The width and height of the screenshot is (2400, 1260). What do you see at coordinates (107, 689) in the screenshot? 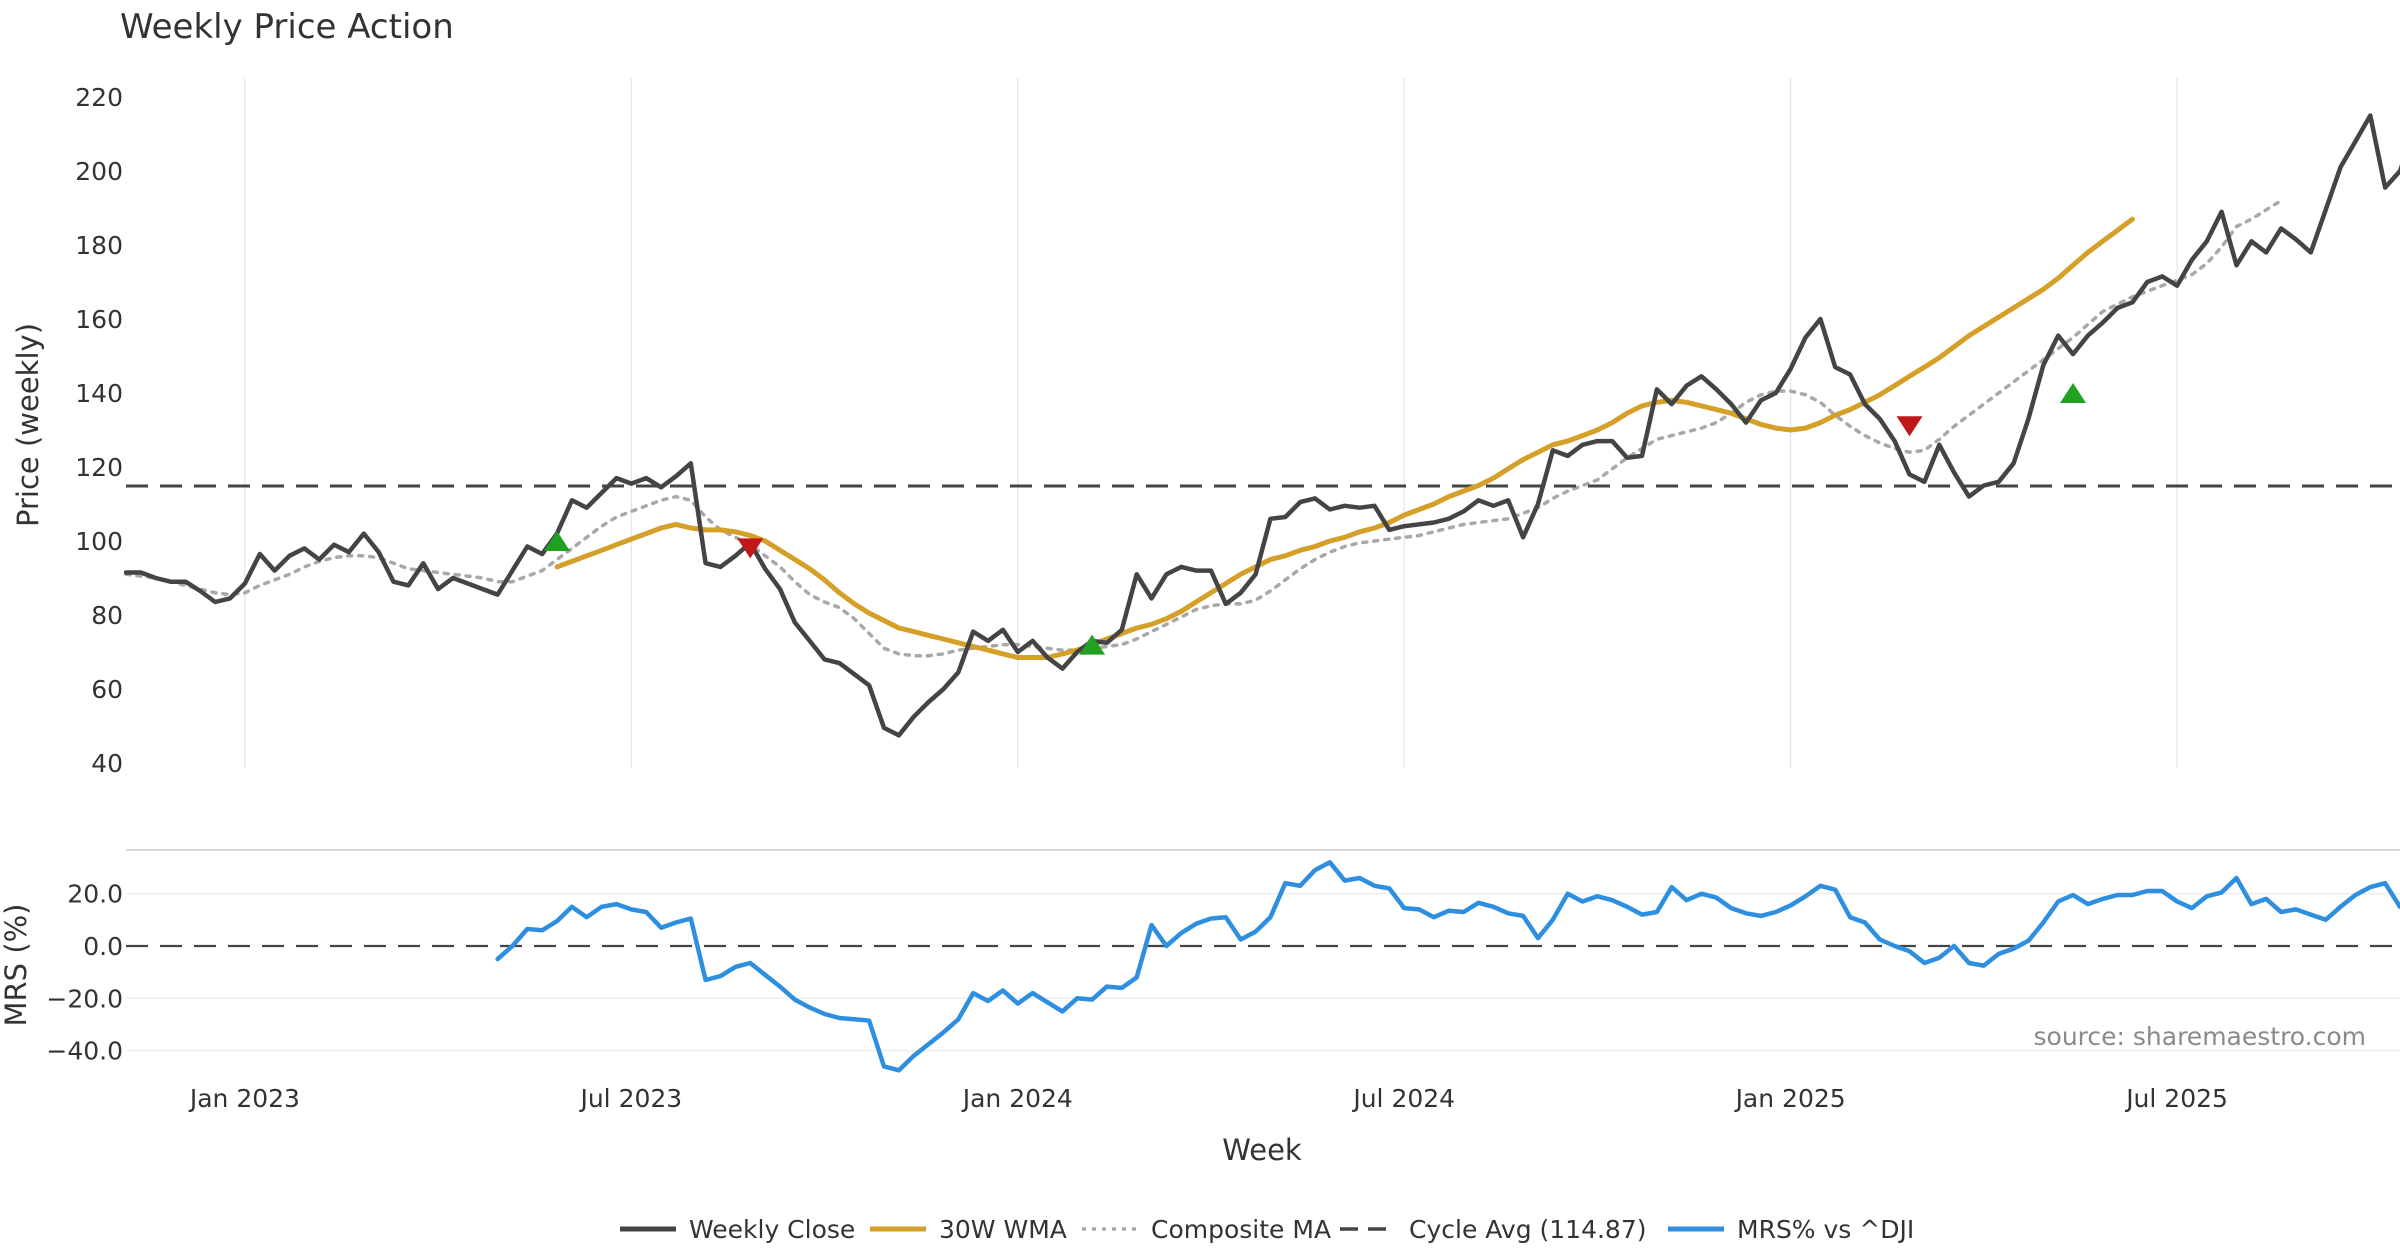
I see `y-tick-label: 60` at bounding box center [107, 689].